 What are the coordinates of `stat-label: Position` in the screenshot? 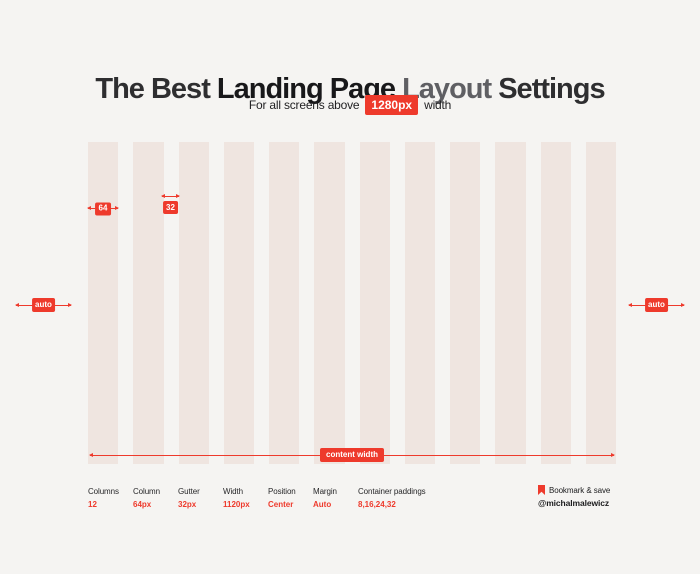 It's located at (282, 491).